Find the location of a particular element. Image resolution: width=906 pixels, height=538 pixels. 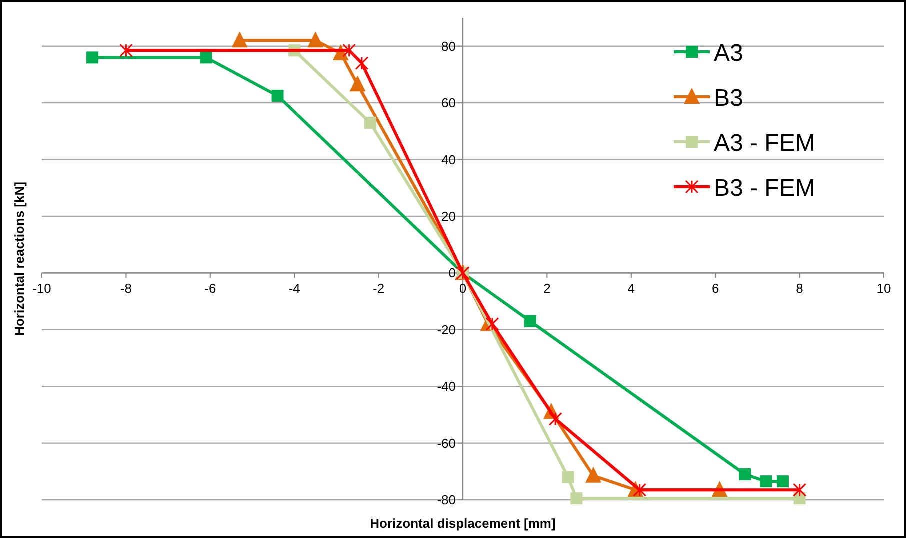

y-tick-label: 0 is located at coordinates (452, 273).